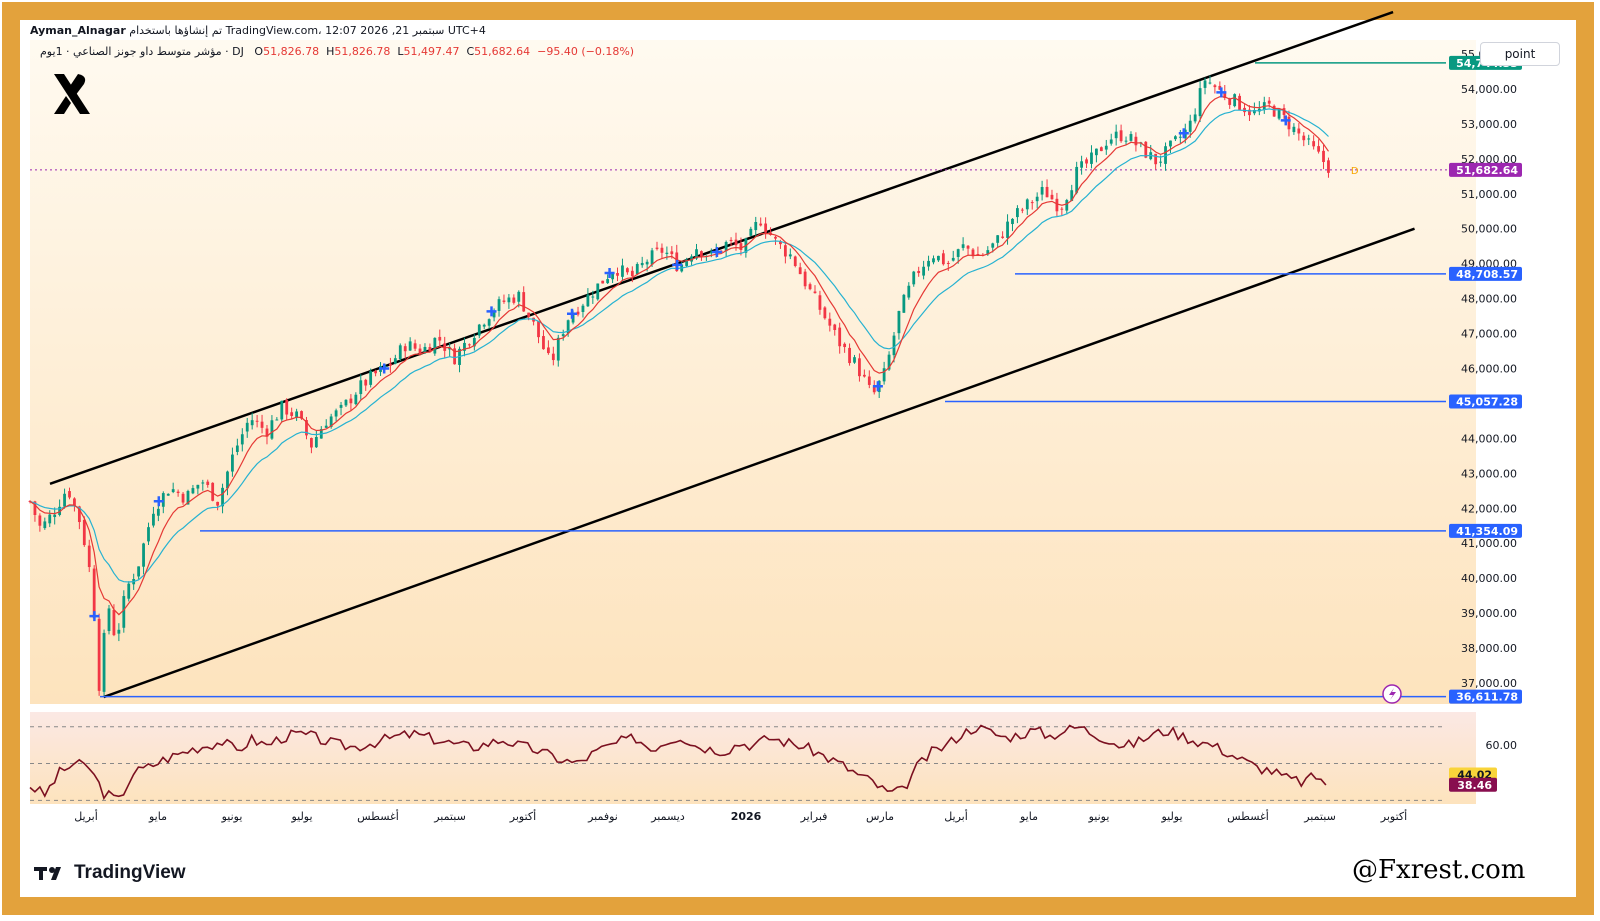 Image resolution: width=1600 pixels, height=921 pixels. I want to click on time-tick-label: يونيو, so click(1099, 816).